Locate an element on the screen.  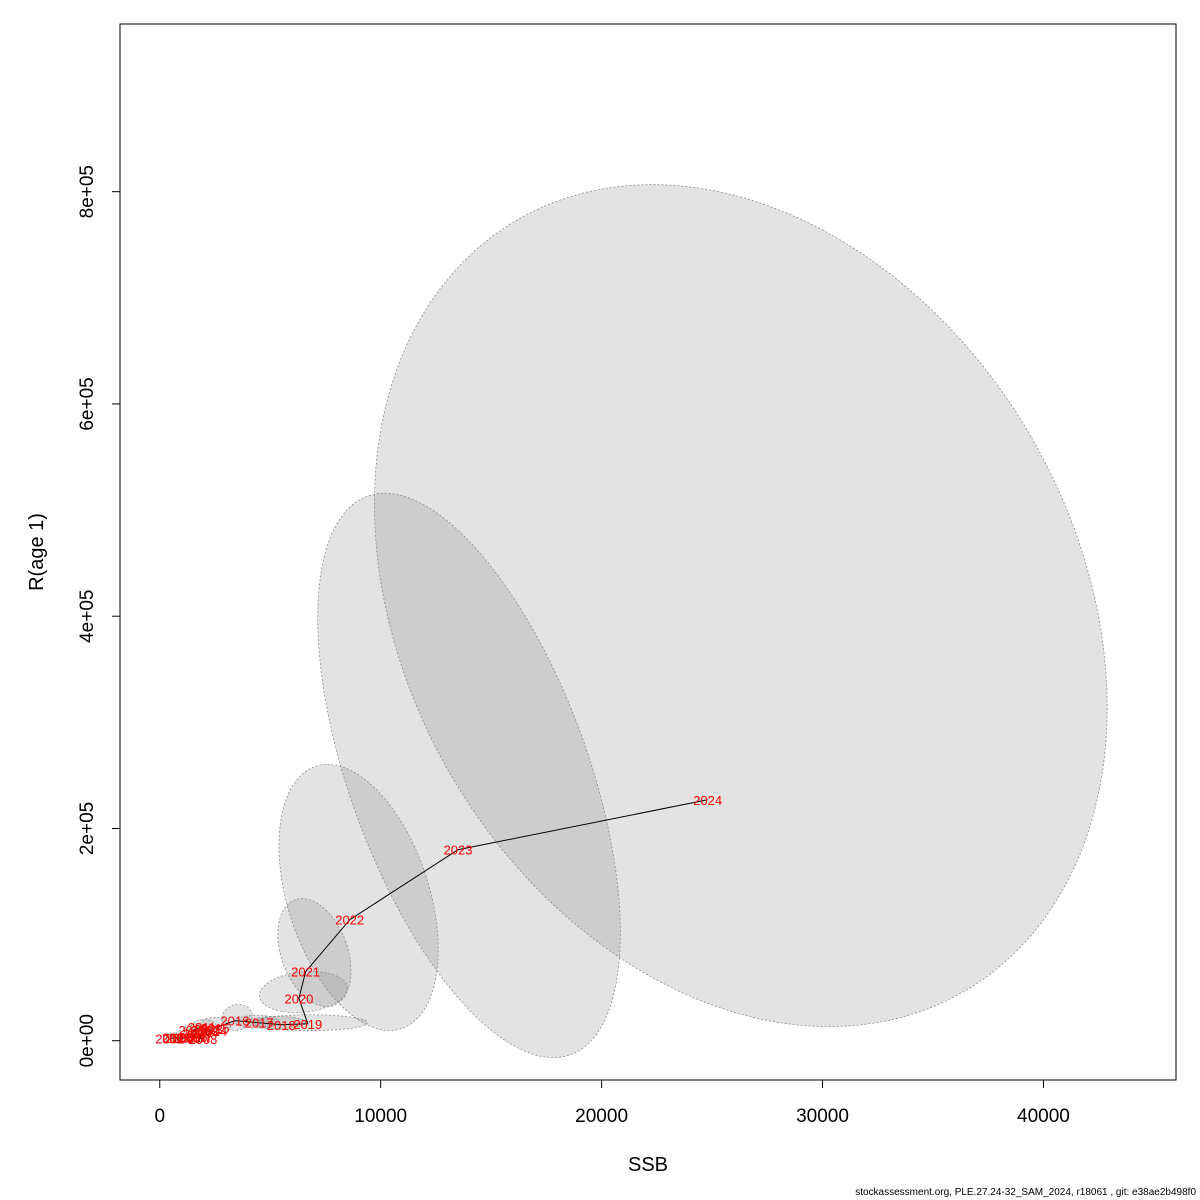
year-label-2003: 2003 is located at coordinates (176, 1038).